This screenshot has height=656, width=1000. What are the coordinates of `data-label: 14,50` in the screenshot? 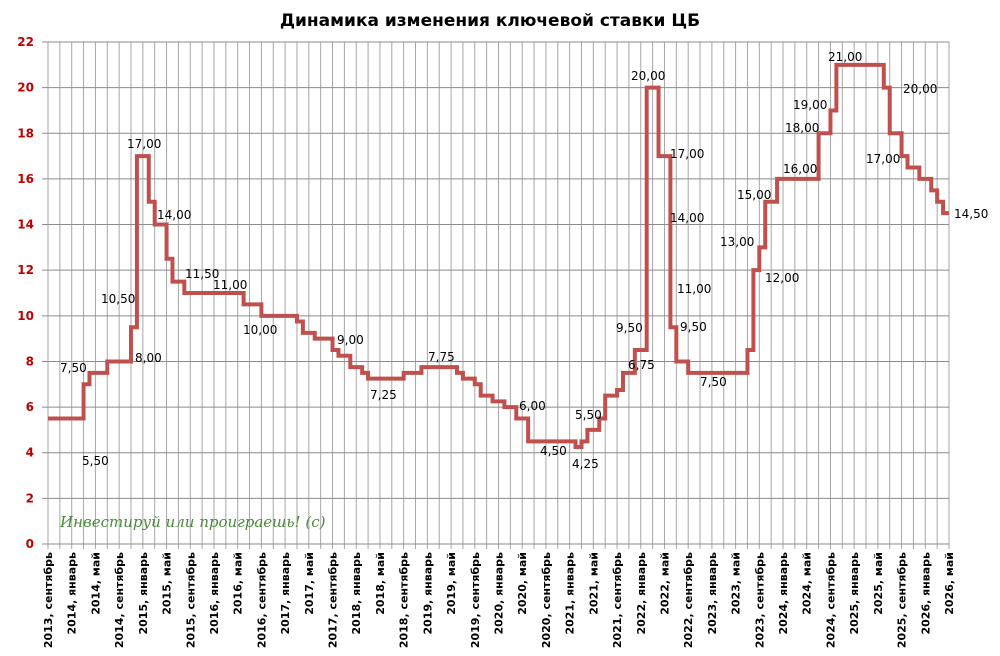 It's located at (971, 214).